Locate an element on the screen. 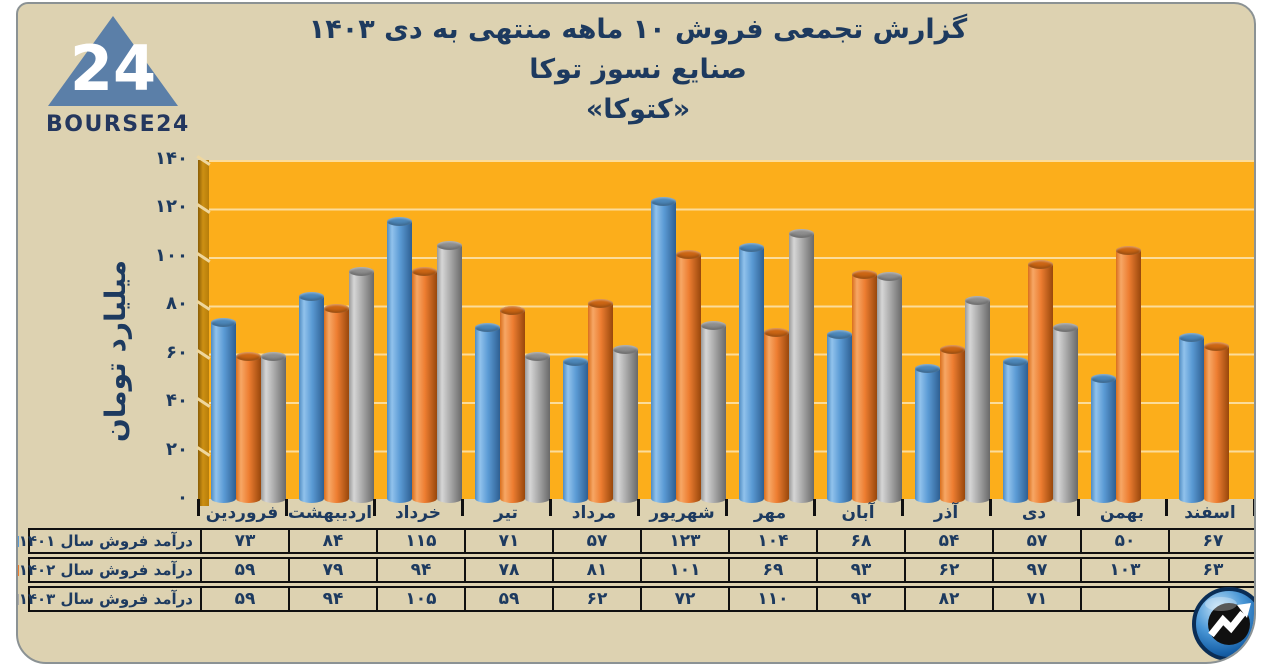  title-line-2: صنایع نسوز توکا is located at coordinates (638, 69).